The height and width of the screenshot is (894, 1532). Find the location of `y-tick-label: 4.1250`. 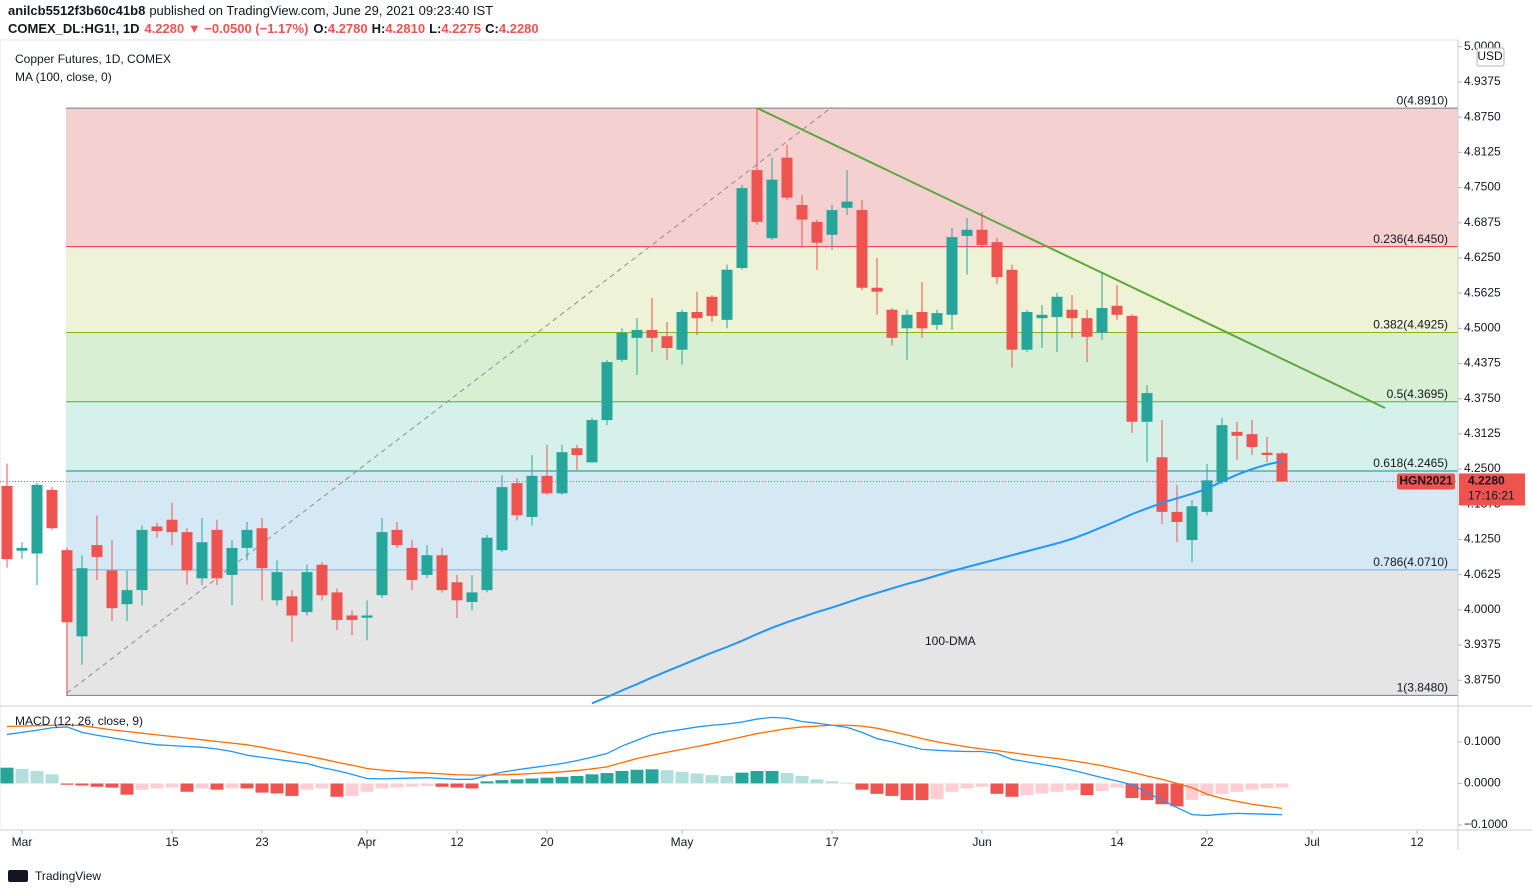

y-tick-label: 4.1250 is located at coordinates (1482, 539).